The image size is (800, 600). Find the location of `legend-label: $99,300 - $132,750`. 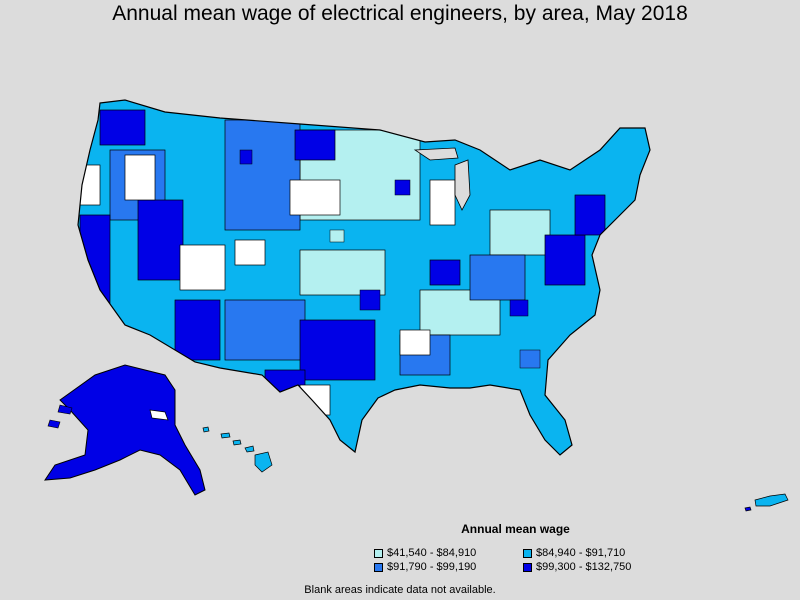

legend-label: $99,300 - $132,750 is located at coordinates (584, 567).